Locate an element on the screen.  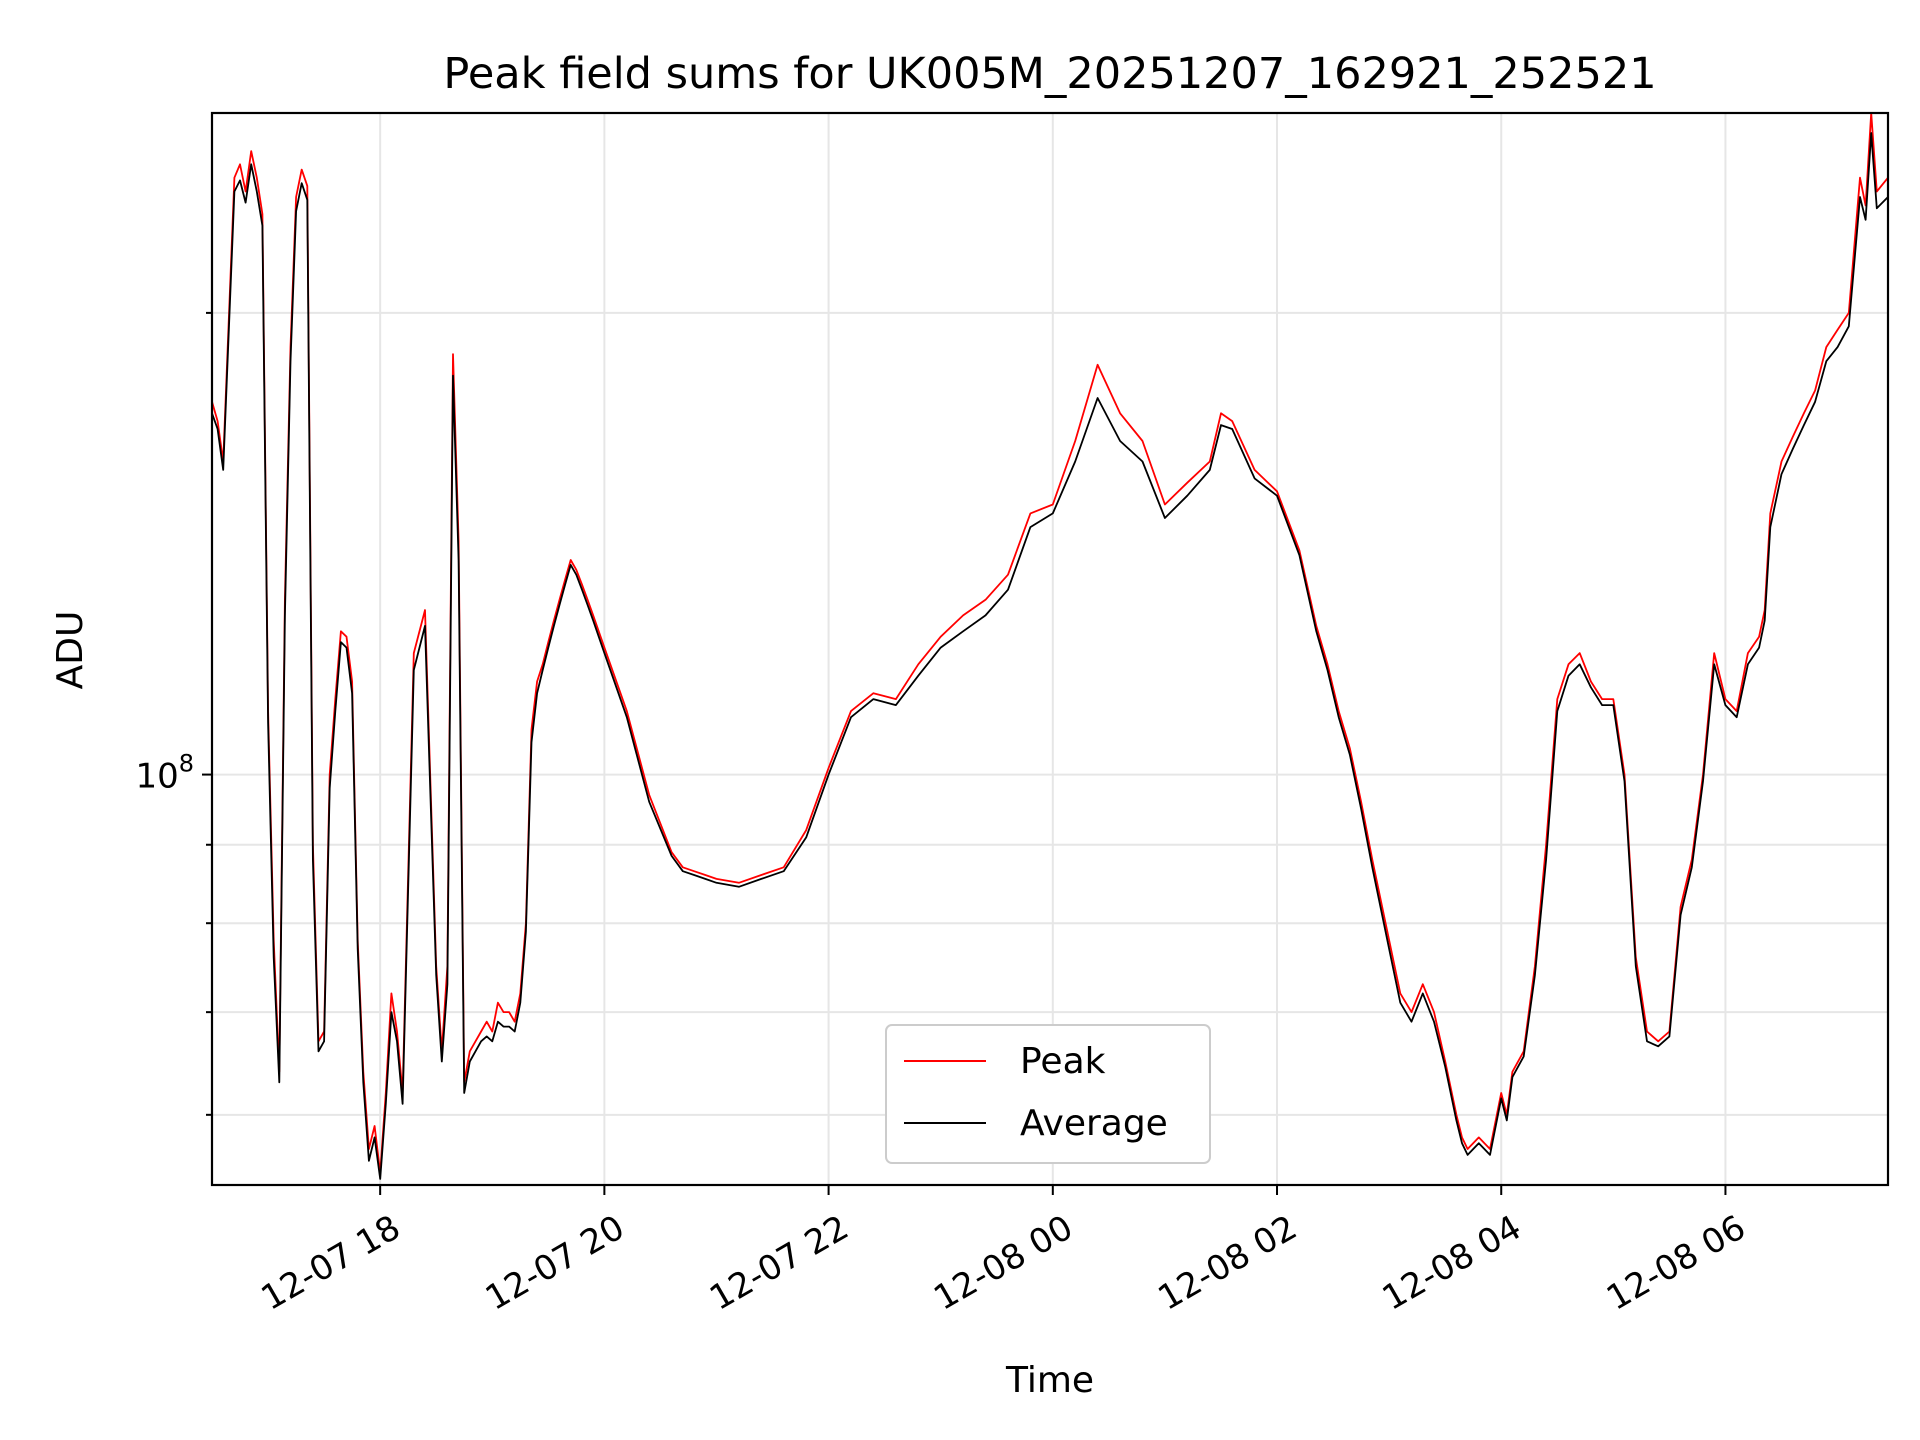
legend-label-average: Average is located at coordinates (1094, 1123).